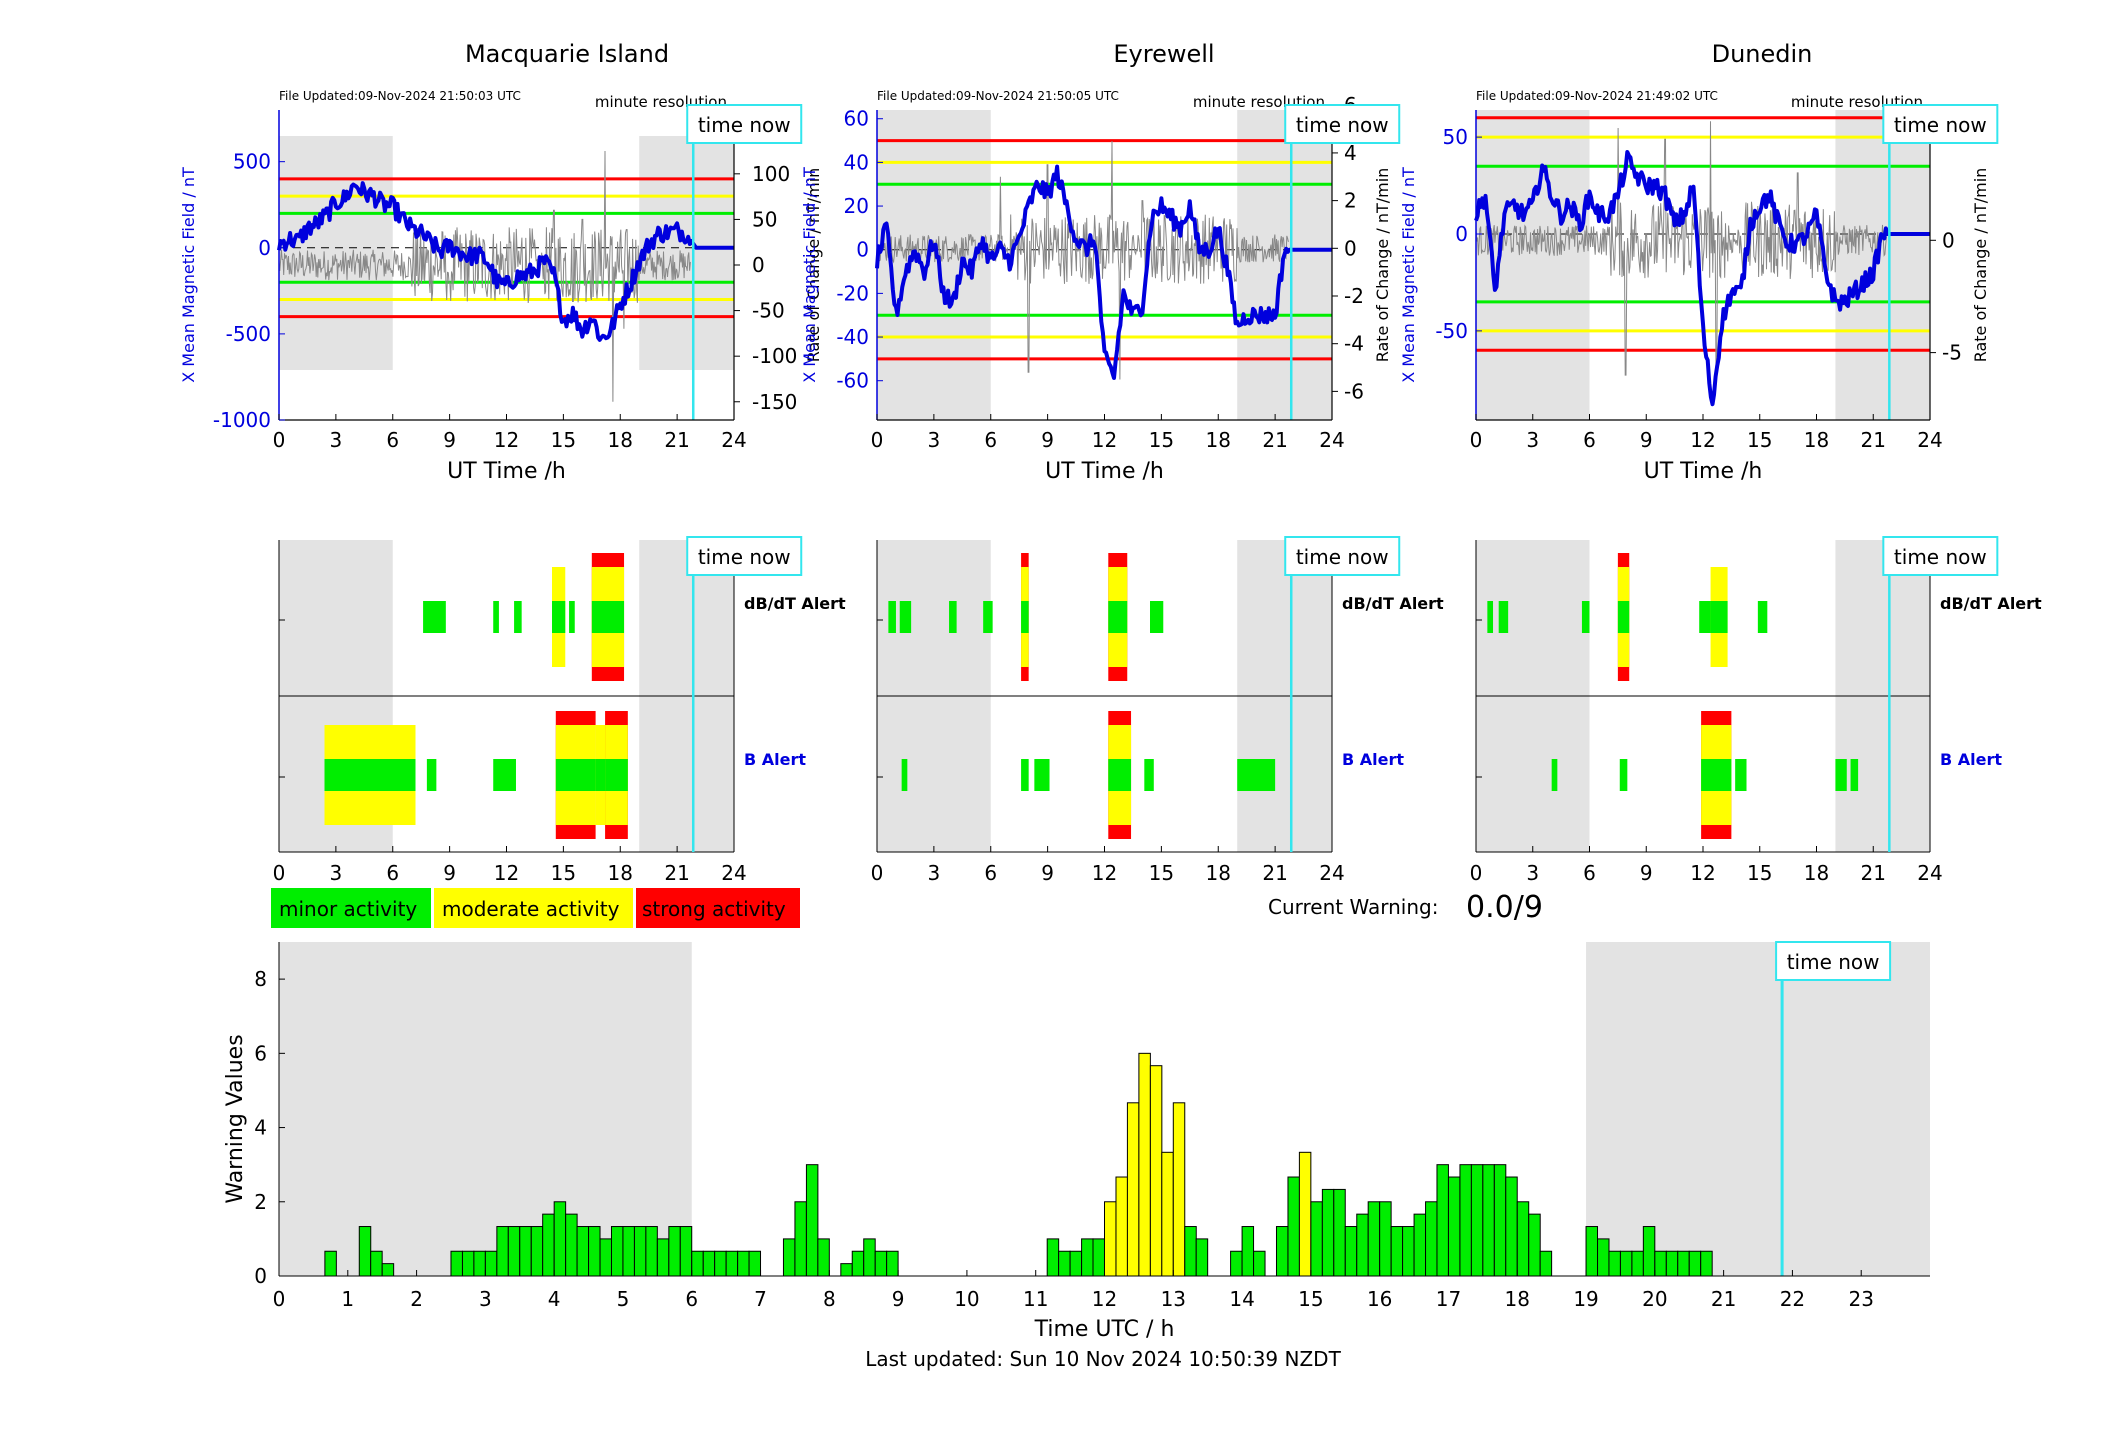 Image resolution: width=2117 pixels, height=1437 pixels. What do you see at coordinates (1504, 907) in the screenshot?
I see `current-warning-value: 0.0/9` at bounding box center [1504, 907].